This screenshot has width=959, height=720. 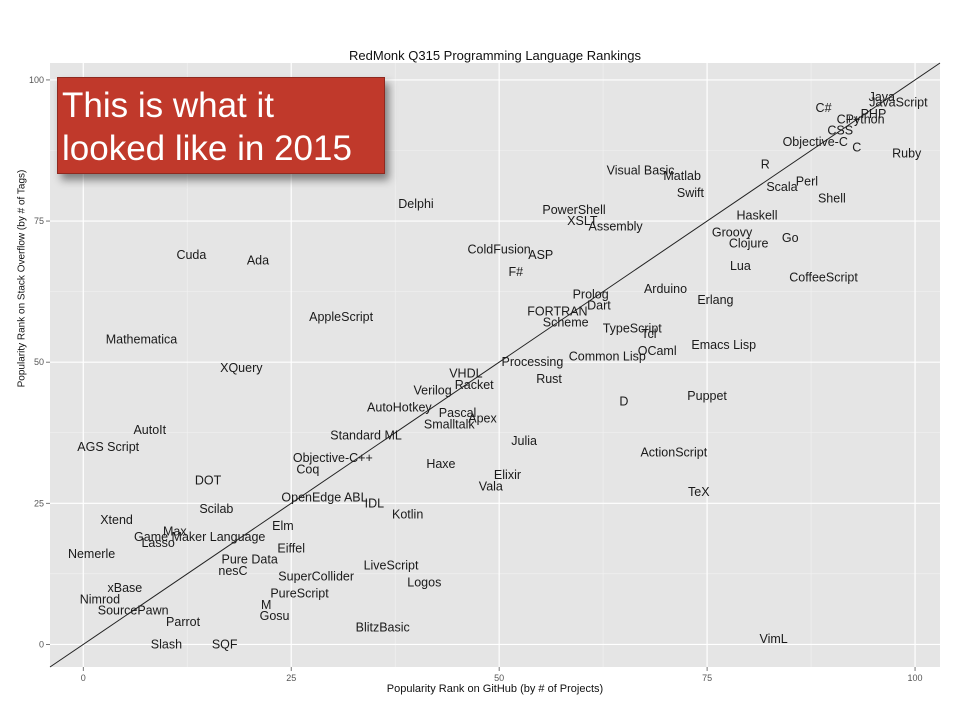 I want to click on point-label: Vala, so click(x=491, y=486).